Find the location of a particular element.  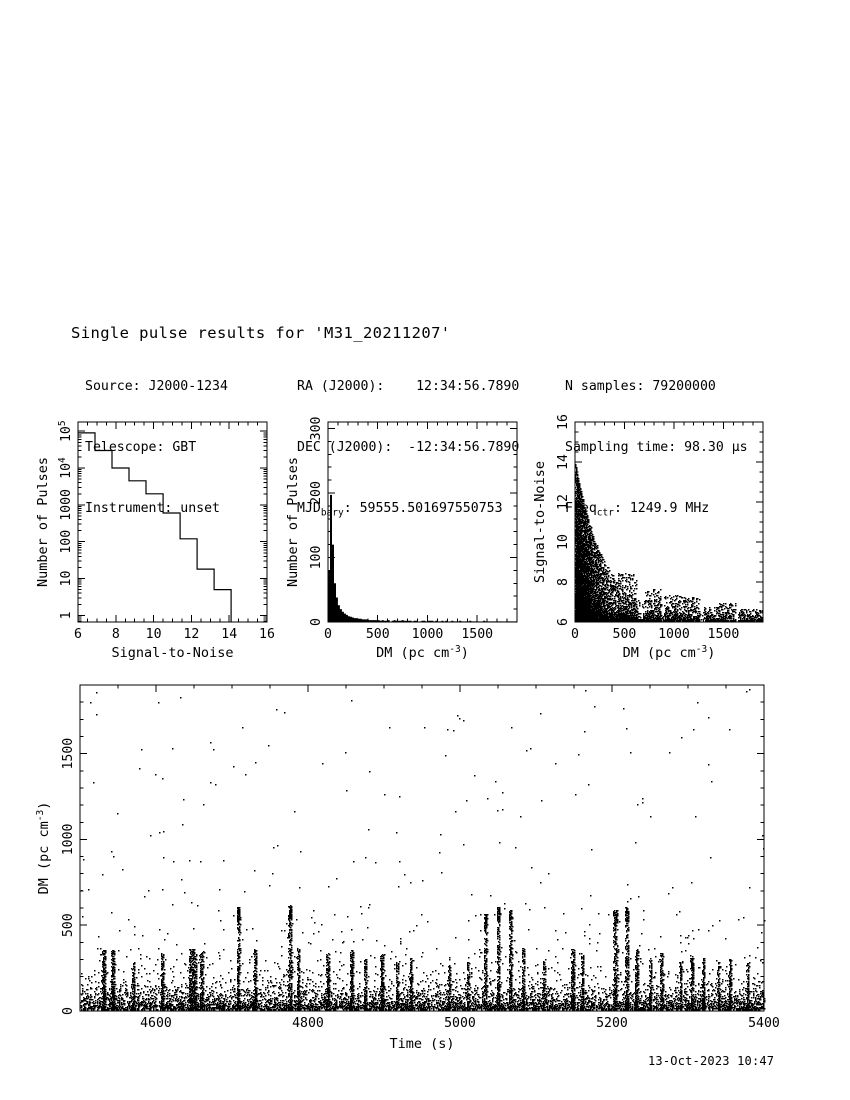

metadata-row-mjd: MJDbary: 59555.501697550753 is located at coordinates (400, 509).